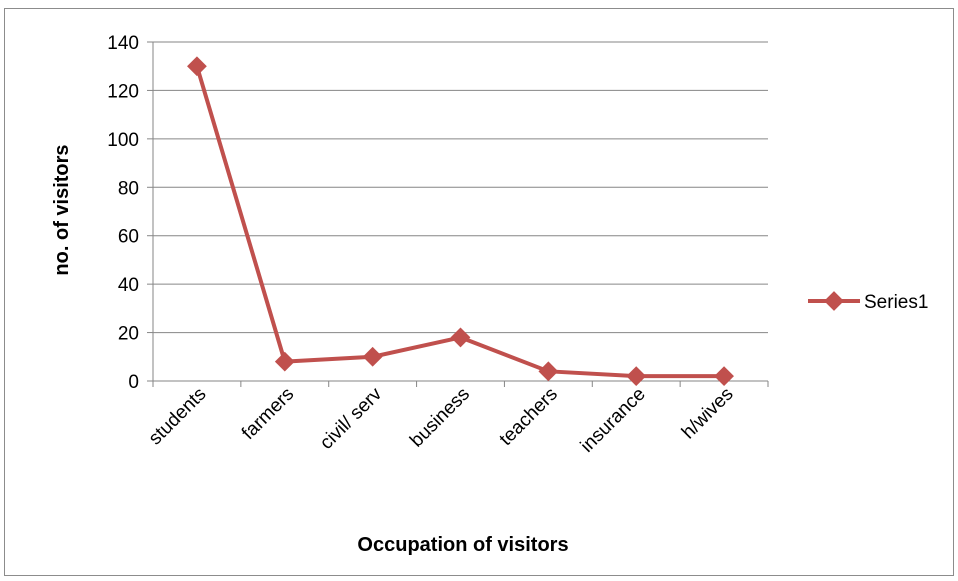  What do you see at coordinates (462, 545) in the screenshot?
I see `x-axis-title: Occupation of visitors` at bounding box center [462, 545].